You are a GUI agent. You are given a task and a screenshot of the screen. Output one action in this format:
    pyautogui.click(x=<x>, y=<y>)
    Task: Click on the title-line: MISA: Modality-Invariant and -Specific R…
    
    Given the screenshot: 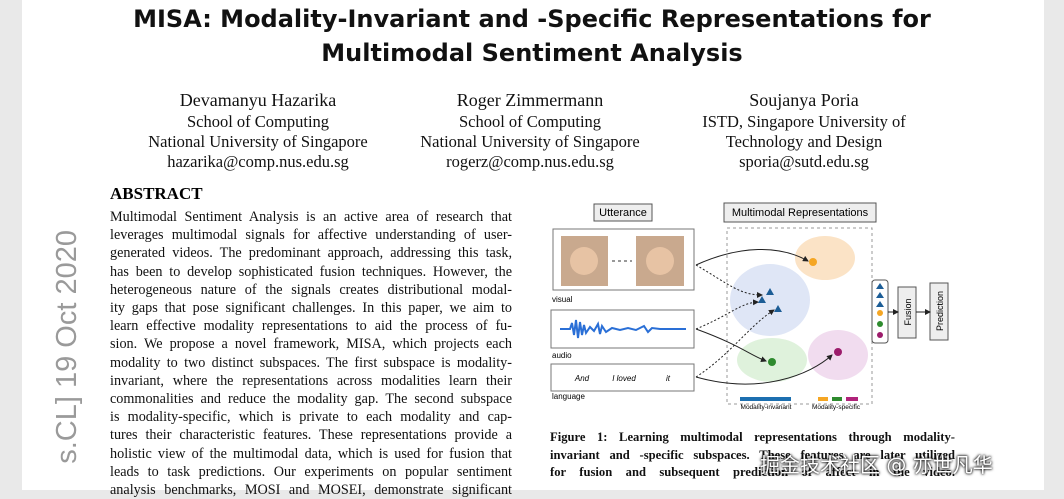 What is the action you would take?
    pyautogui.click(x=532, y=19)
    